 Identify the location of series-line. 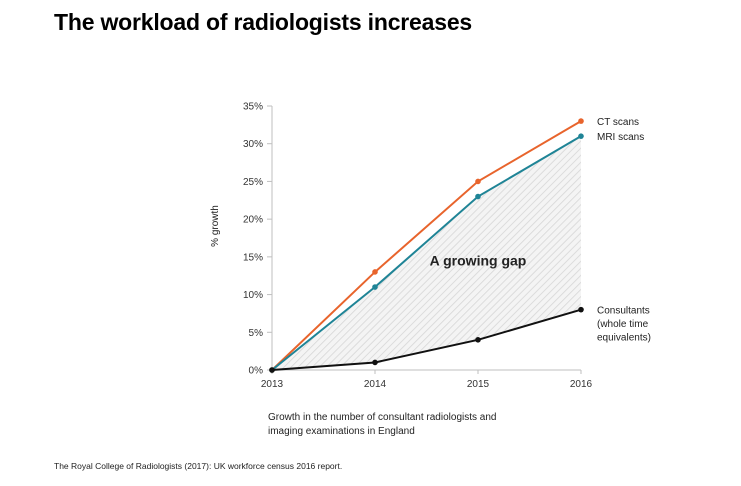
(426, 339).